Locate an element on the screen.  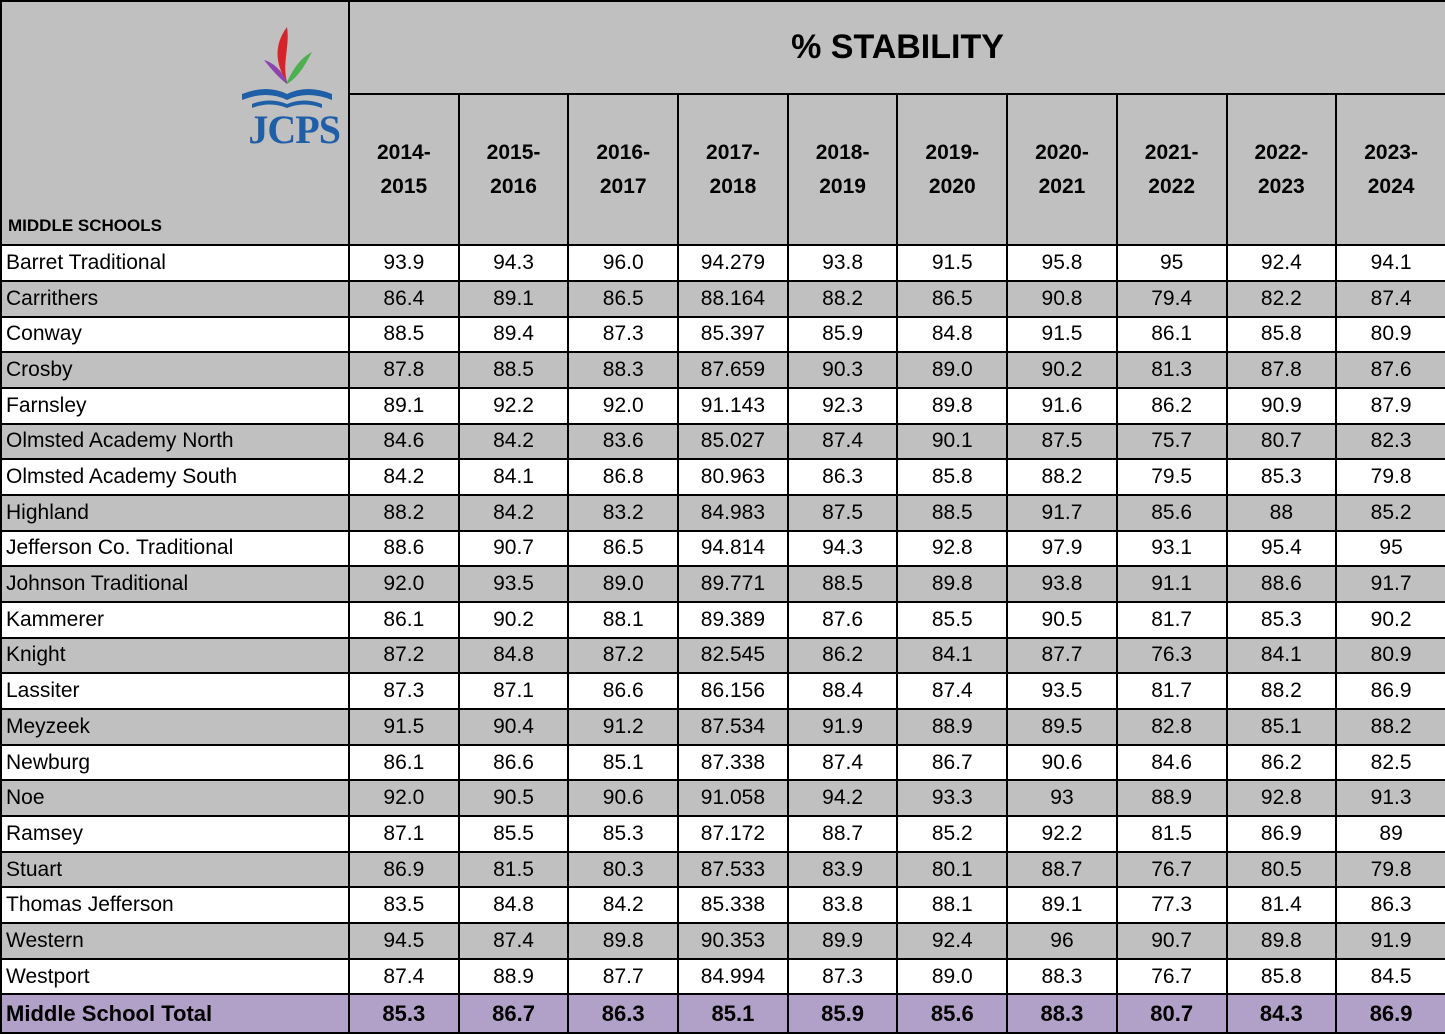
value-cell: 77.3 is located at coordinates (1171, 905).